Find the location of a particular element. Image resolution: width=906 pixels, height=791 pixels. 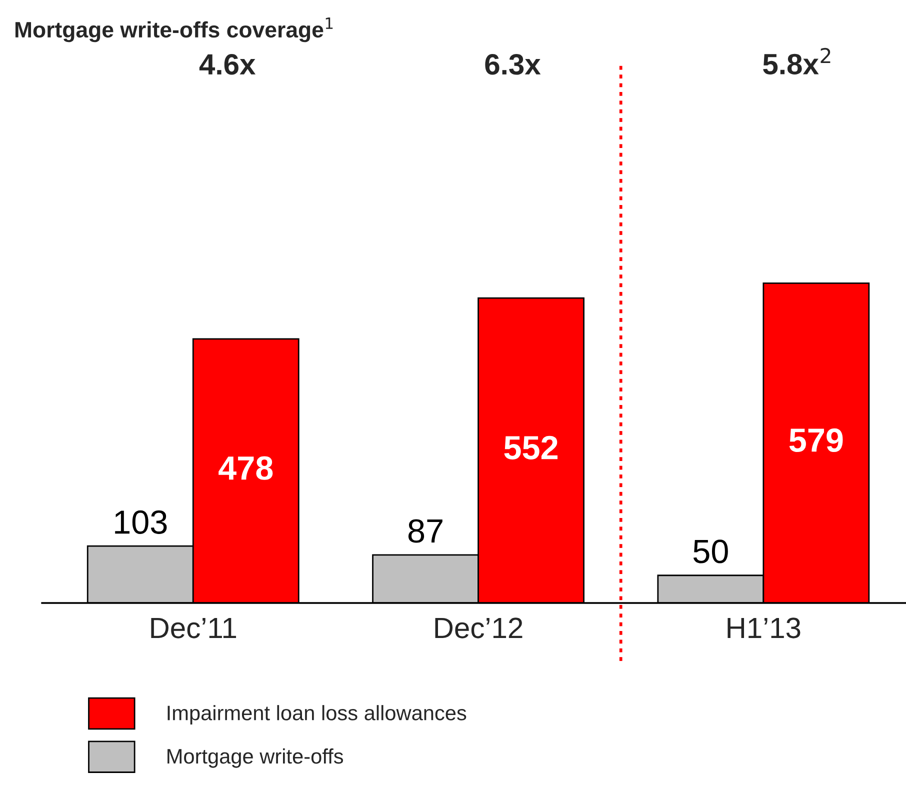

x-tick-label: Dec’11 is located at coordinates (193, 628).